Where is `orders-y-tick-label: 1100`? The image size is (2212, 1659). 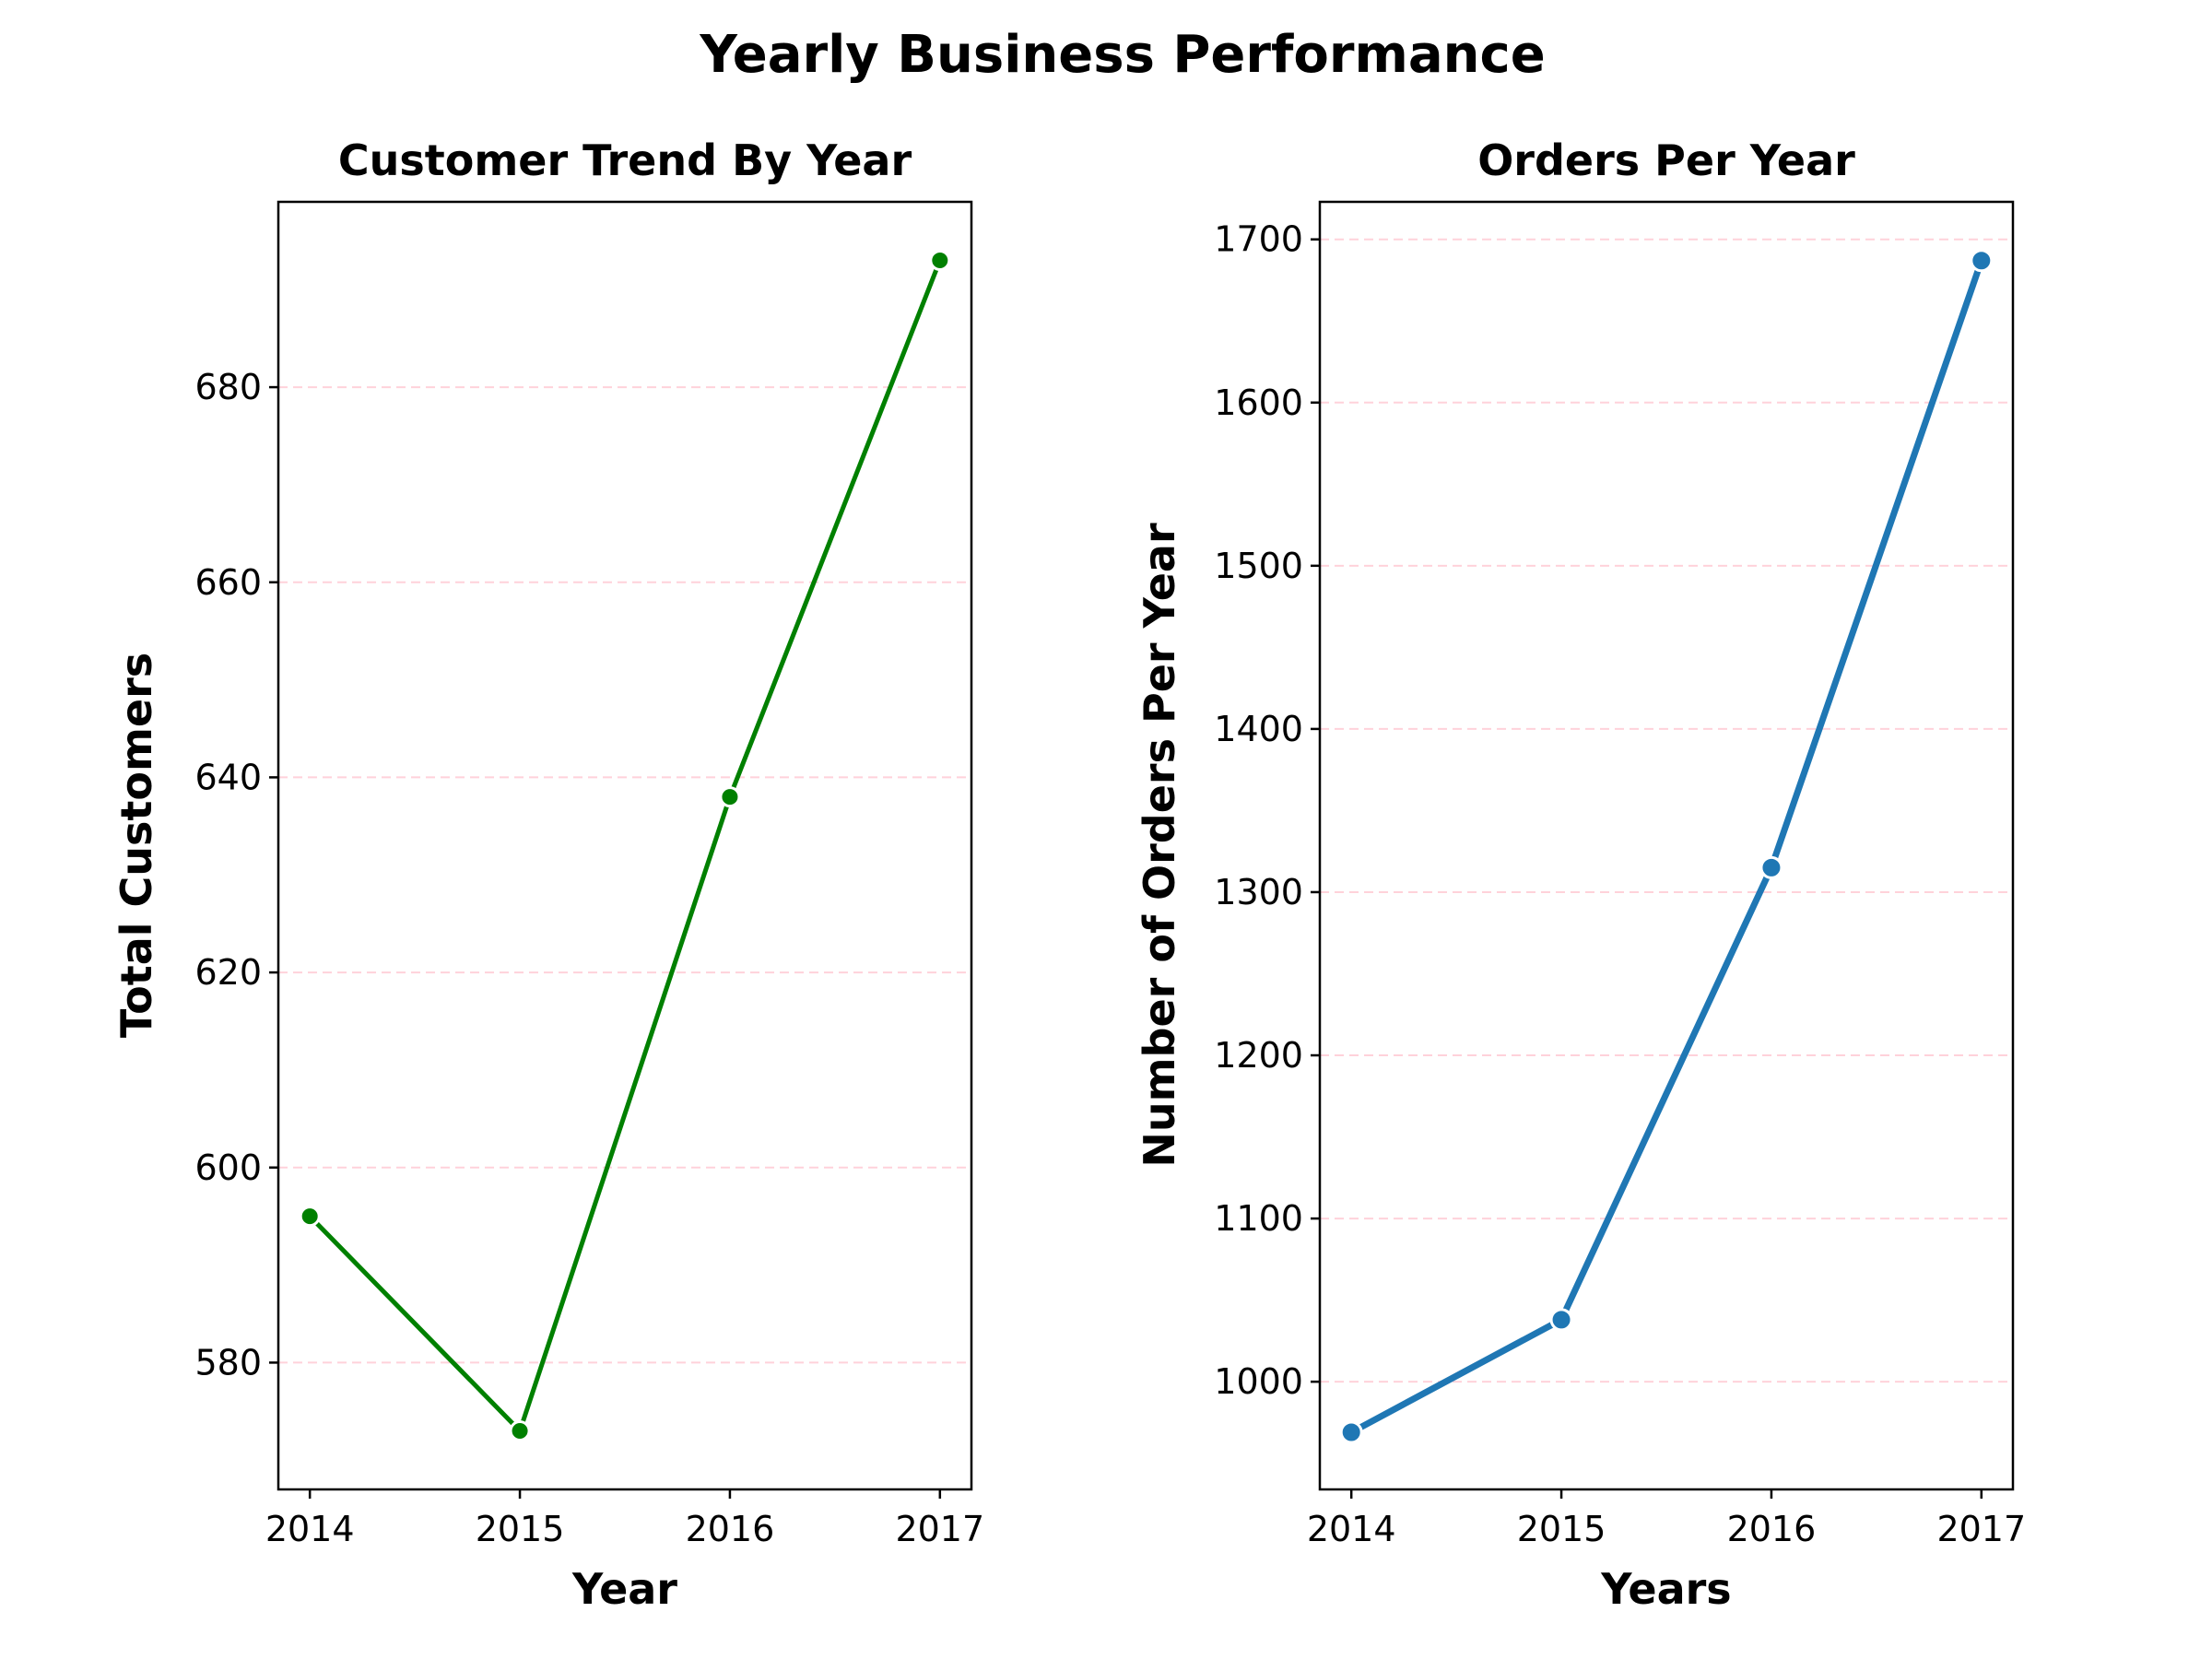 orders-y-tick-label: 1100 is located at coordinates (1258, 1218).